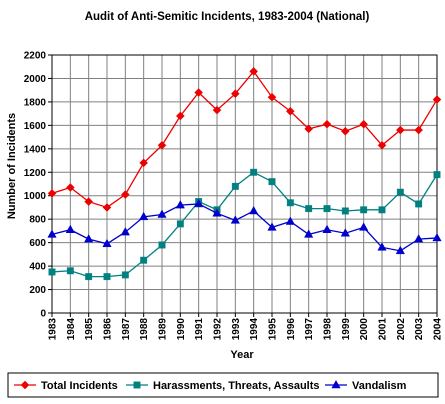  What do you see at coordinates (328, 329) in the screenshot?
I see `x-tick-label: 1998` at bounding box center [328, 329].